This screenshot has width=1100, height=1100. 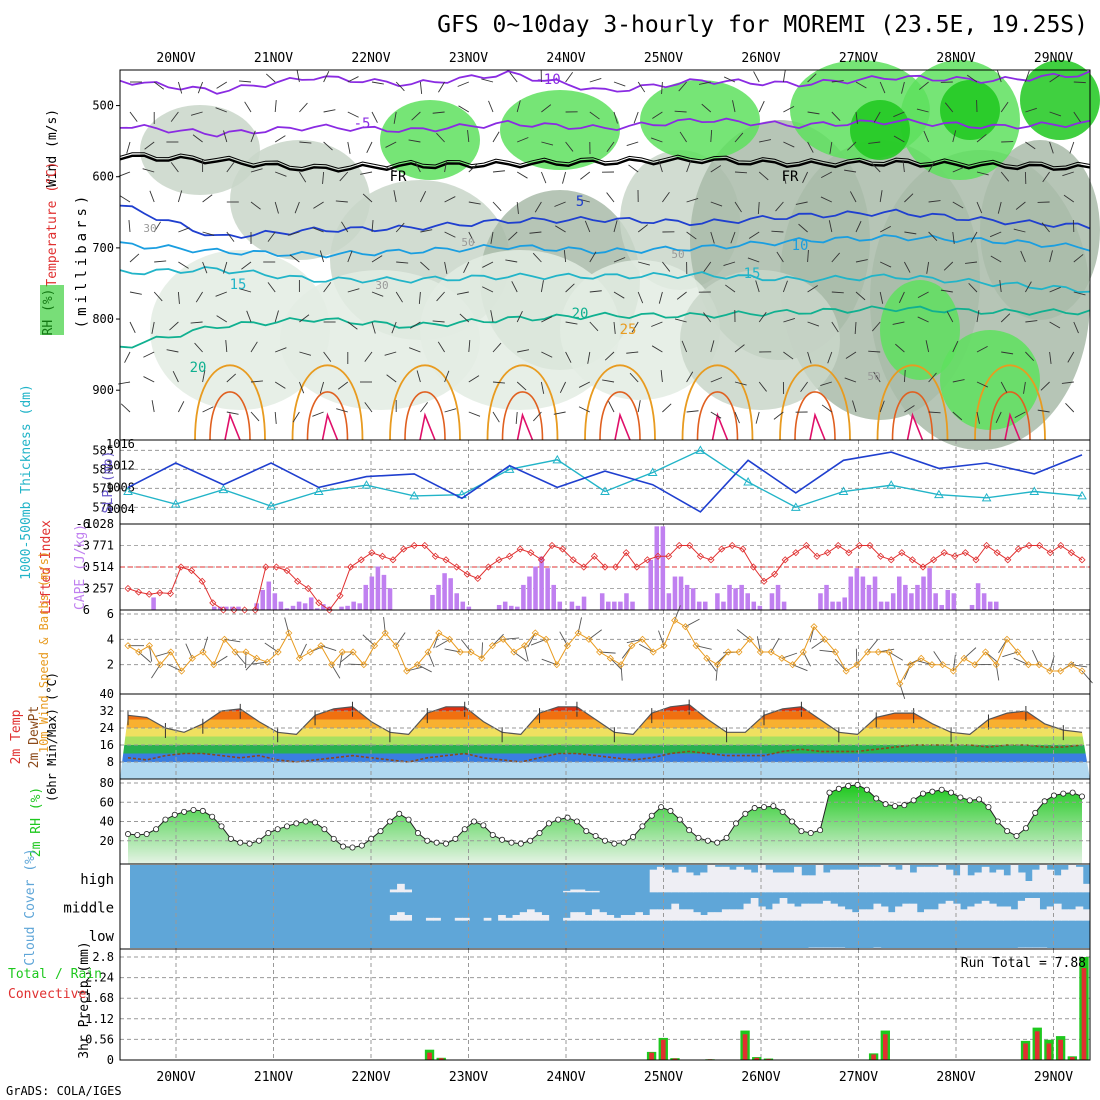 I want to click on label-2m-dewpt: 2m DewPt, so click(x=34, y=737).